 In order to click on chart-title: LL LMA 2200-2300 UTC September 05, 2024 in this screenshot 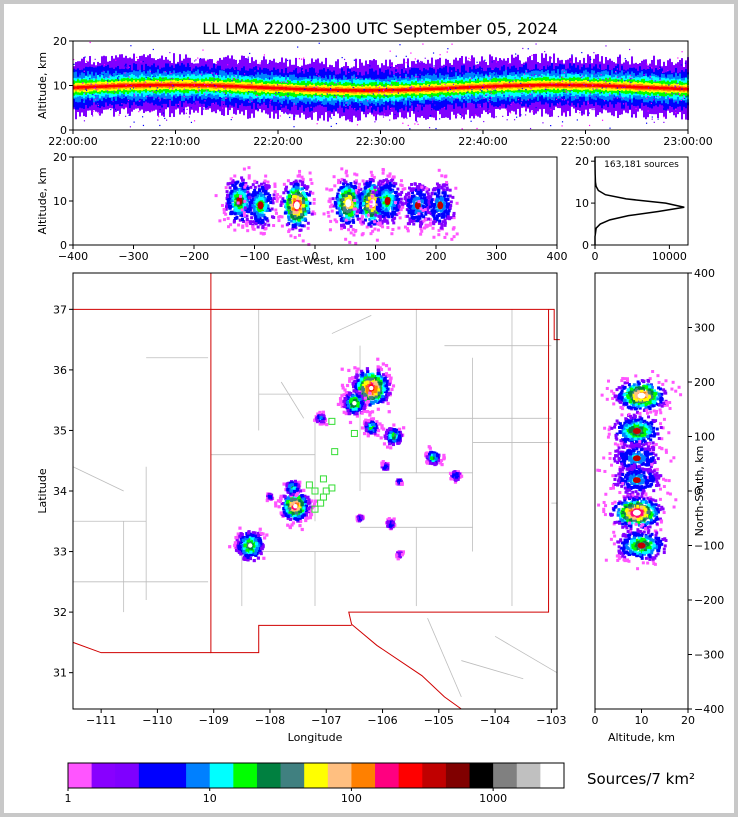, I will do `click(380, 28)`.